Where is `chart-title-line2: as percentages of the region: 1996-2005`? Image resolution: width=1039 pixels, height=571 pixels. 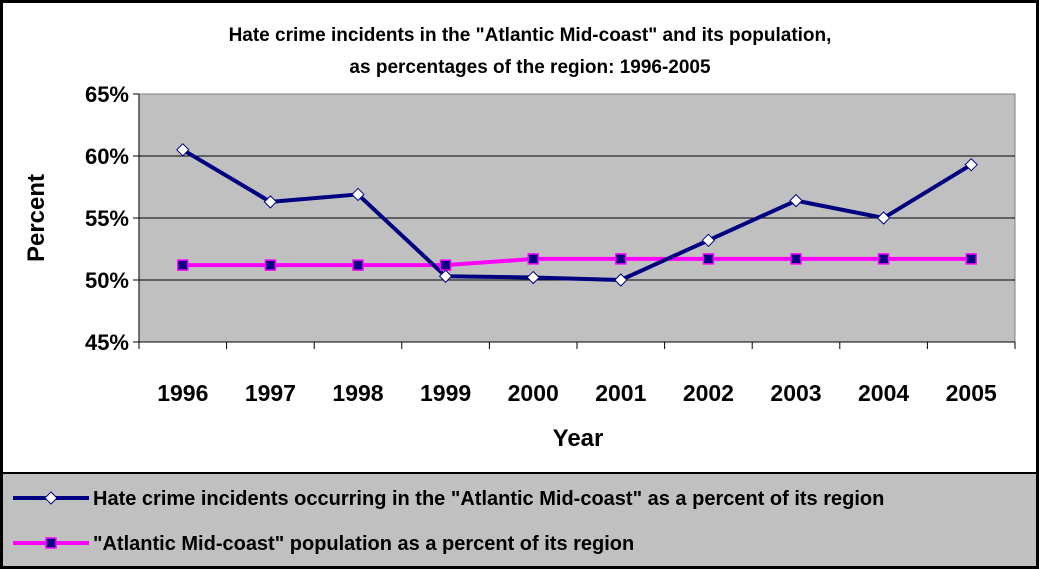 chart-title-line2: as percentages of the region: 1996-2005 is located at coordinates (530, 67).